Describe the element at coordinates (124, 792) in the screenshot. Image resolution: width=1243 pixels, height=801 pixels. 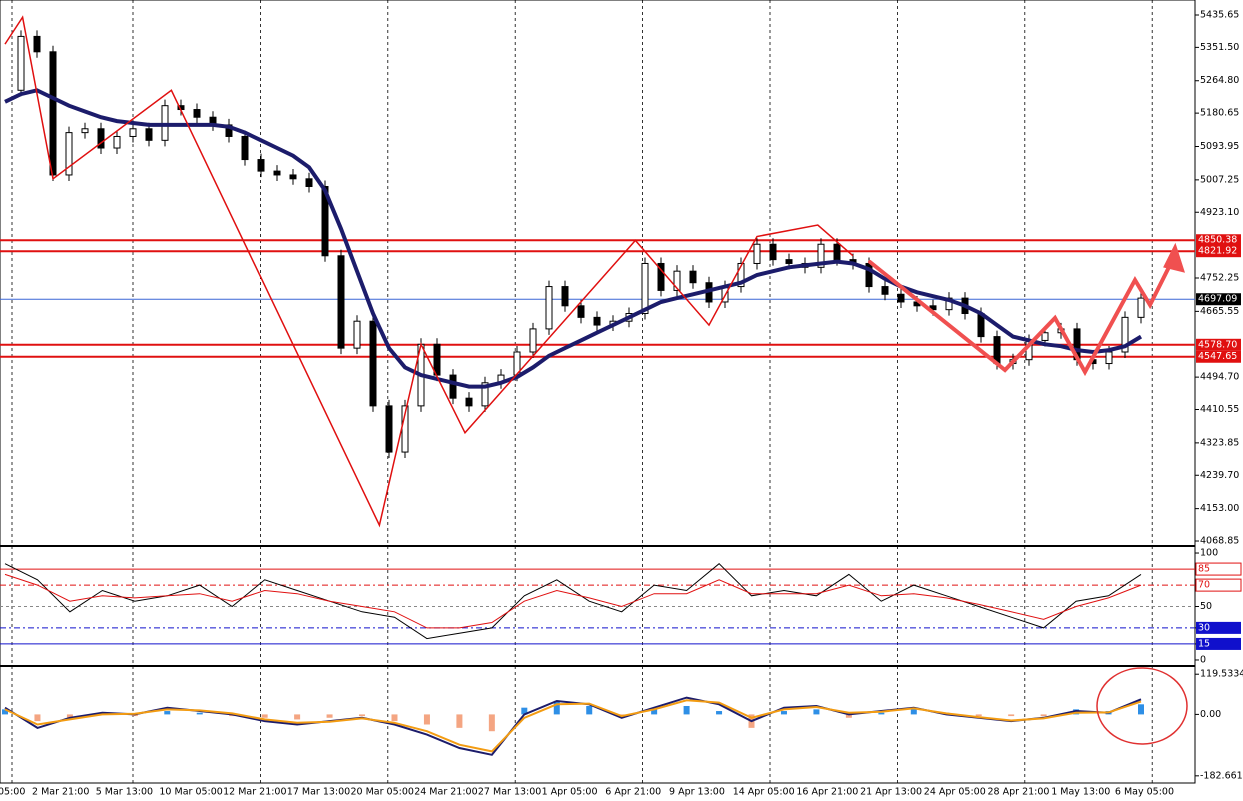
I see `x-tick-label: 5 Mar 13:00` at that location.